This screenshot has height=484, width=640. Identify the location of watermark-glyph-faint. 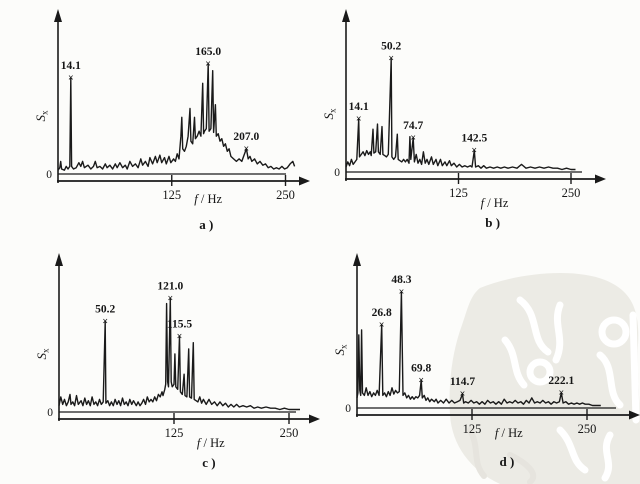
(502, 455).